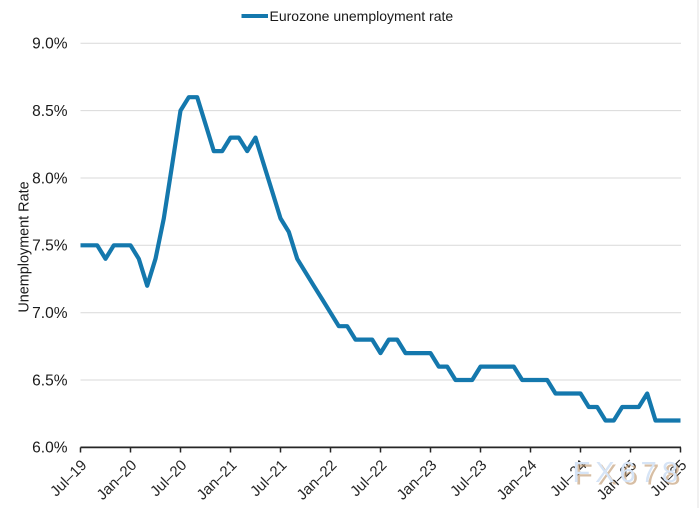  I want to click on svg-text: 7.0%, so click(50, 313).